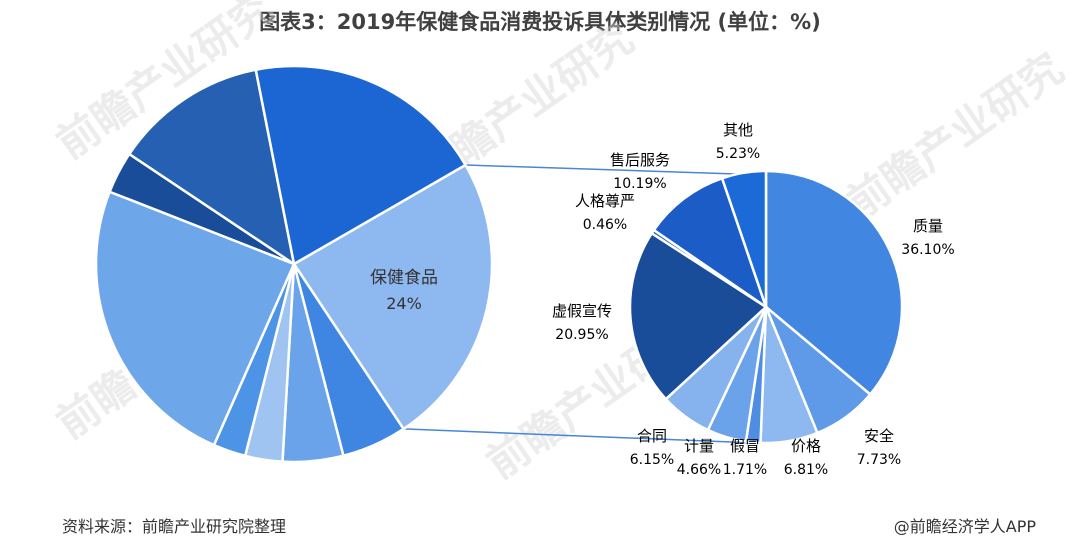  Describe the element at coordinates (652, 460) in the screenshot. I see `slice-label-value: 6.15%` at that location.